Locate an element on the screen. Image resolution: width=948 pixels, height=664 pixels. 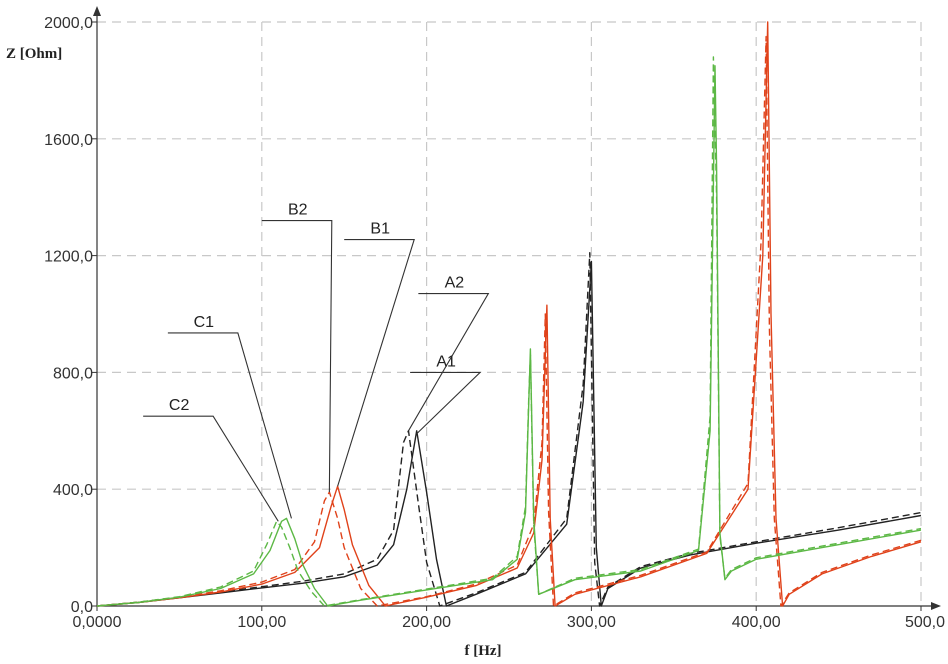
x-tick-label: 200,00 is located at coordinates (426, 622).